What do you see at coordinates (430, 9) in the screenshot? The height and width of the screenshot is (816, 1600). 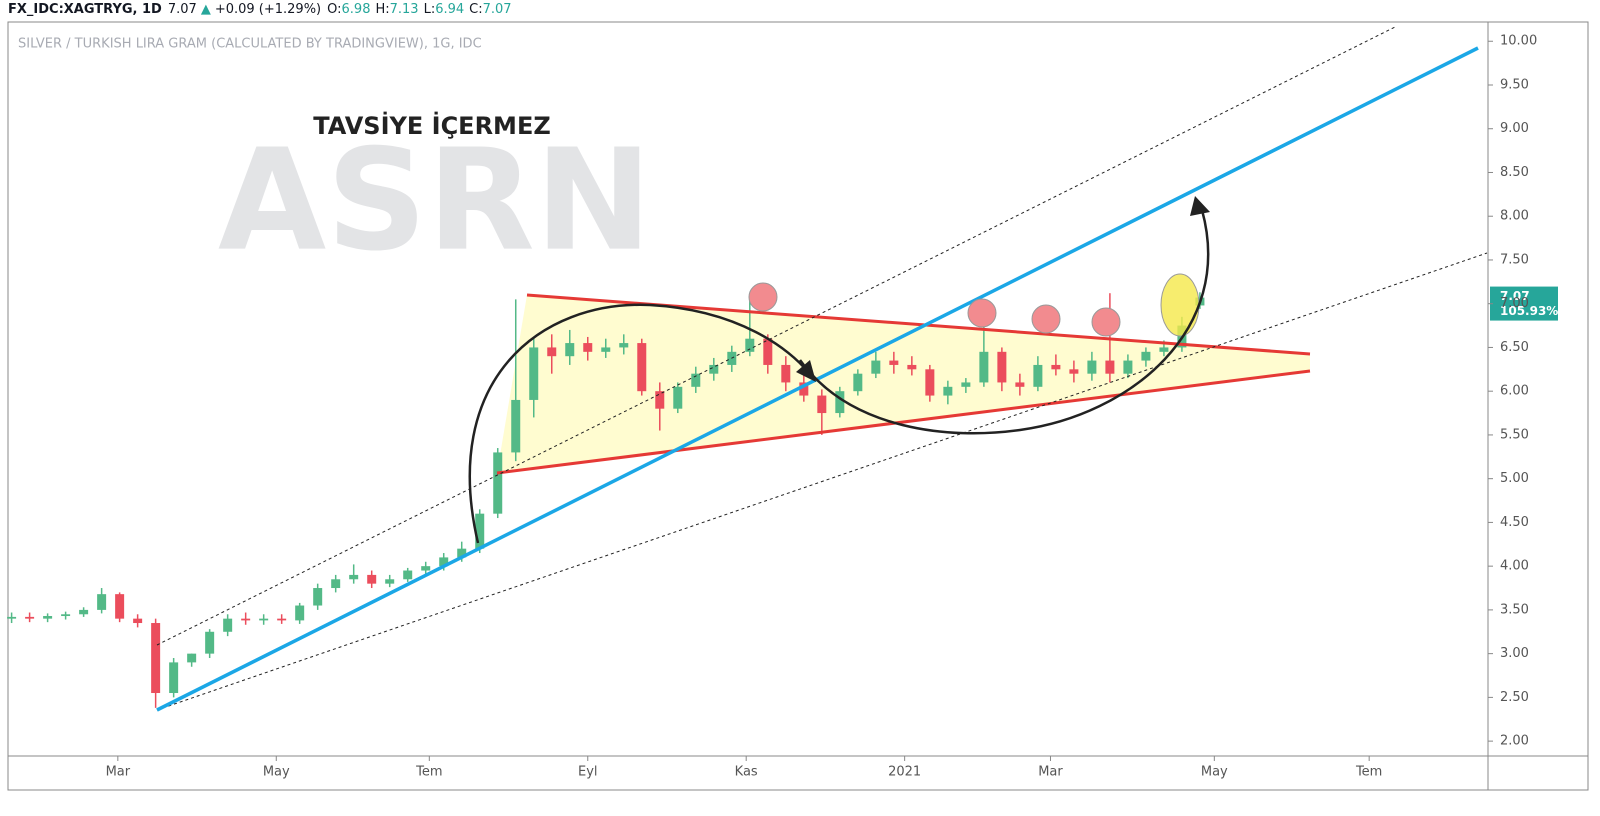 I see `l-label: L:` at bounding box center [430, 9].